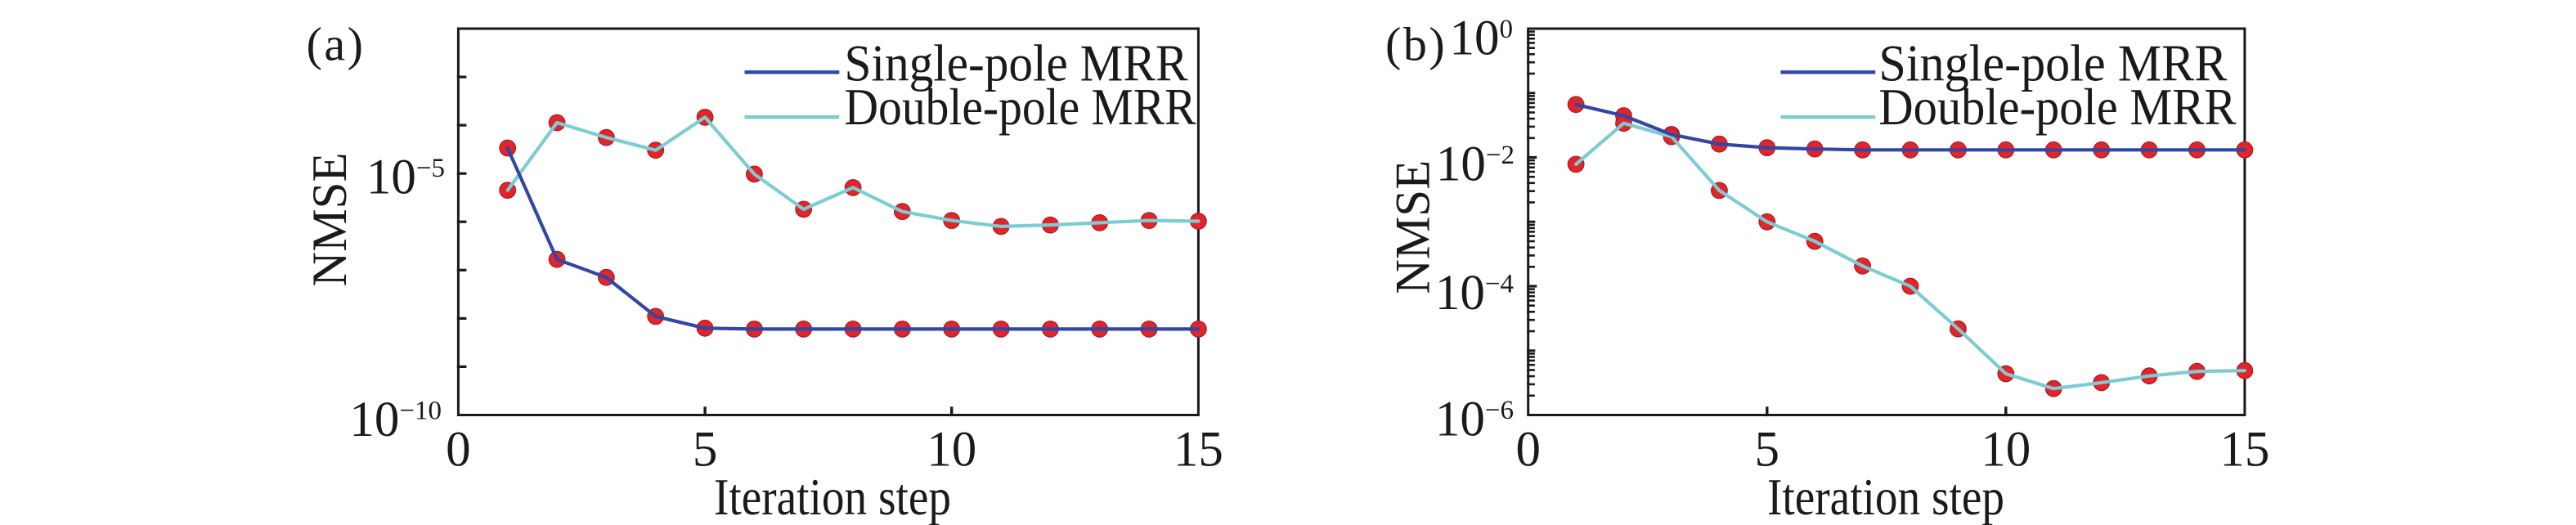  I want to click on svg-text: 10⁻², so click(1475, 164).